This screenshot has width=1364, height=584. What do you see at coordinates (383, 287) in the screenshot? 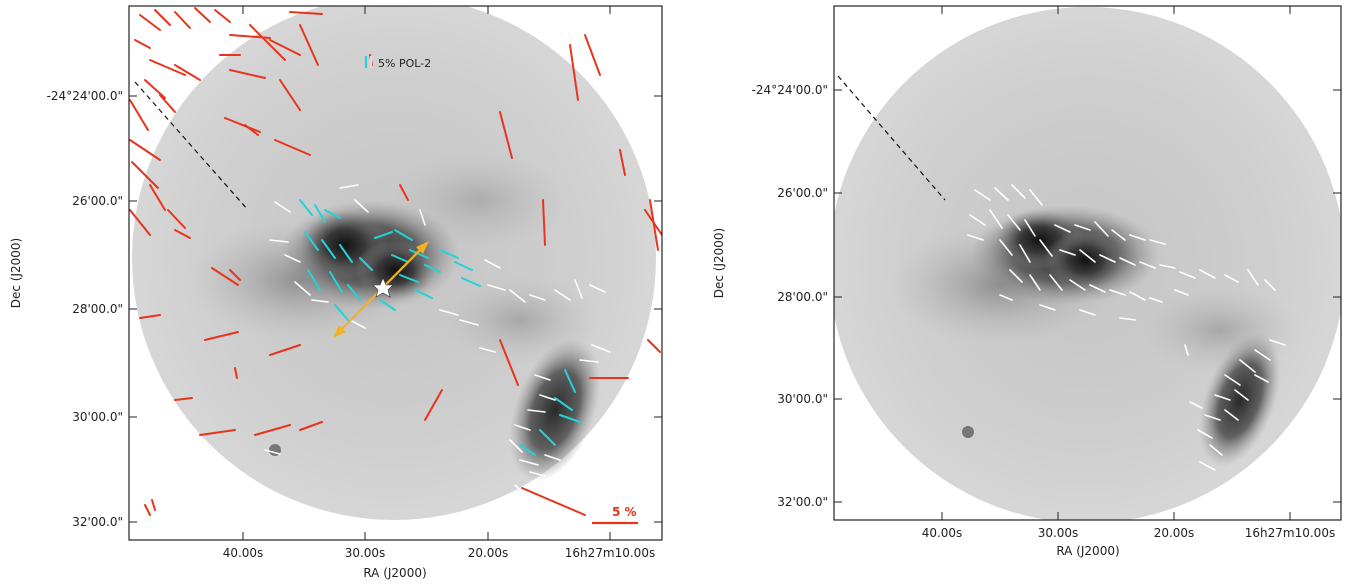
I see `source-star-icon` at bounding box center [383, 287].